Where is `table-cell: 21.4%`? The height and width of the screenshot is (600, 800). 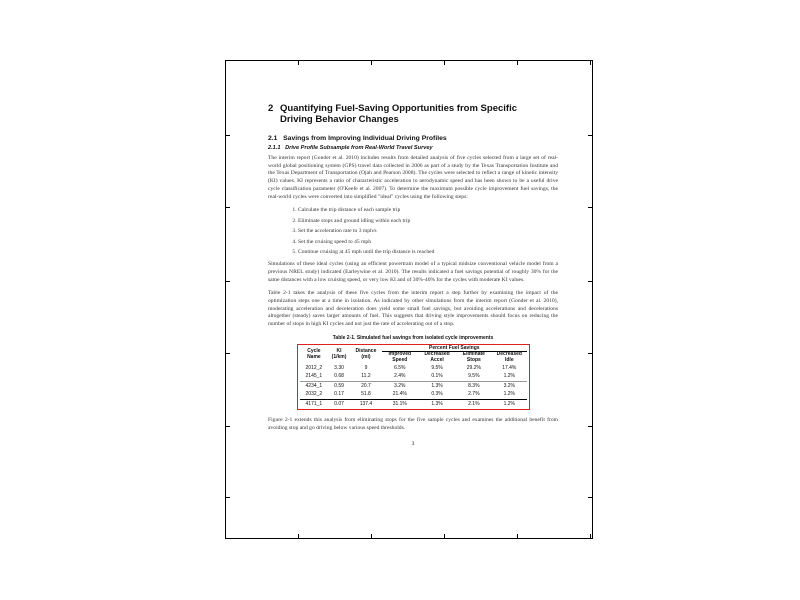
table-cell: 21.4% is located at coordinates (399, 394).